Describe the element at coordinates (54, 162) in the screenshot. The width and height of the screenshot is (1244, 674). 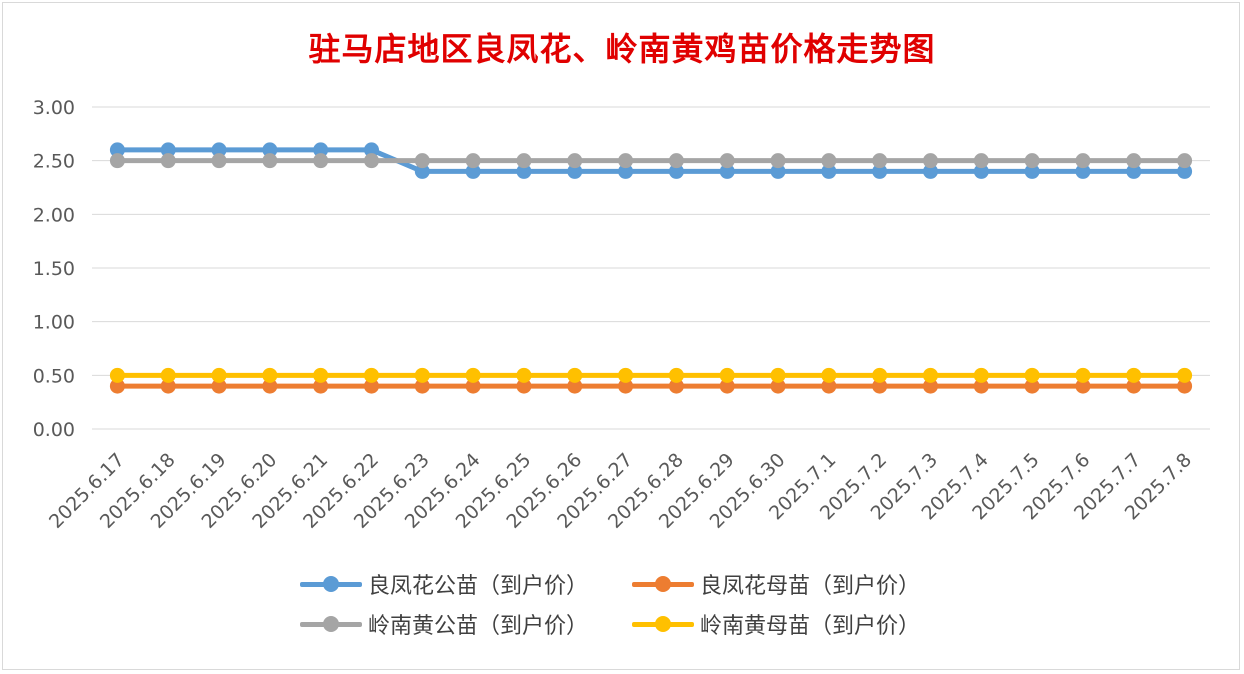
I see `y-tick-label: 2.50` at that location.